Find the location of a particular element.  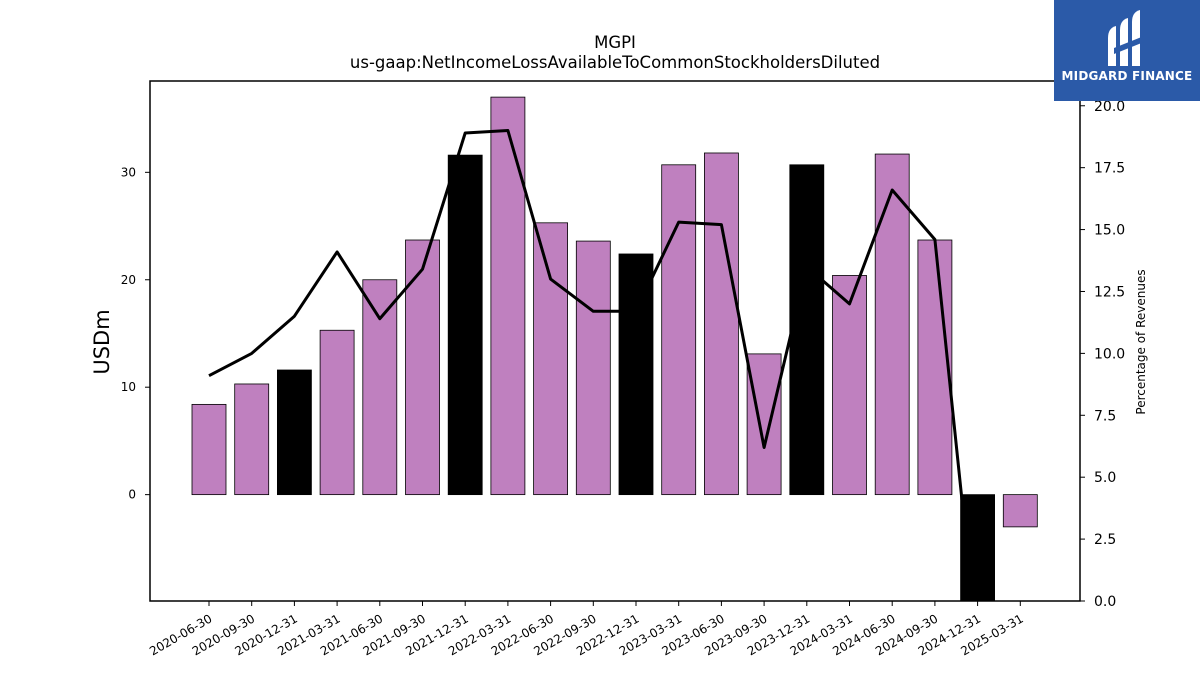

right-axis-ticks: 0.0 2.5 5.0 7.5 10.0 12.5 15.0 17.5 20.0 is located at coordinates (1102, 354).